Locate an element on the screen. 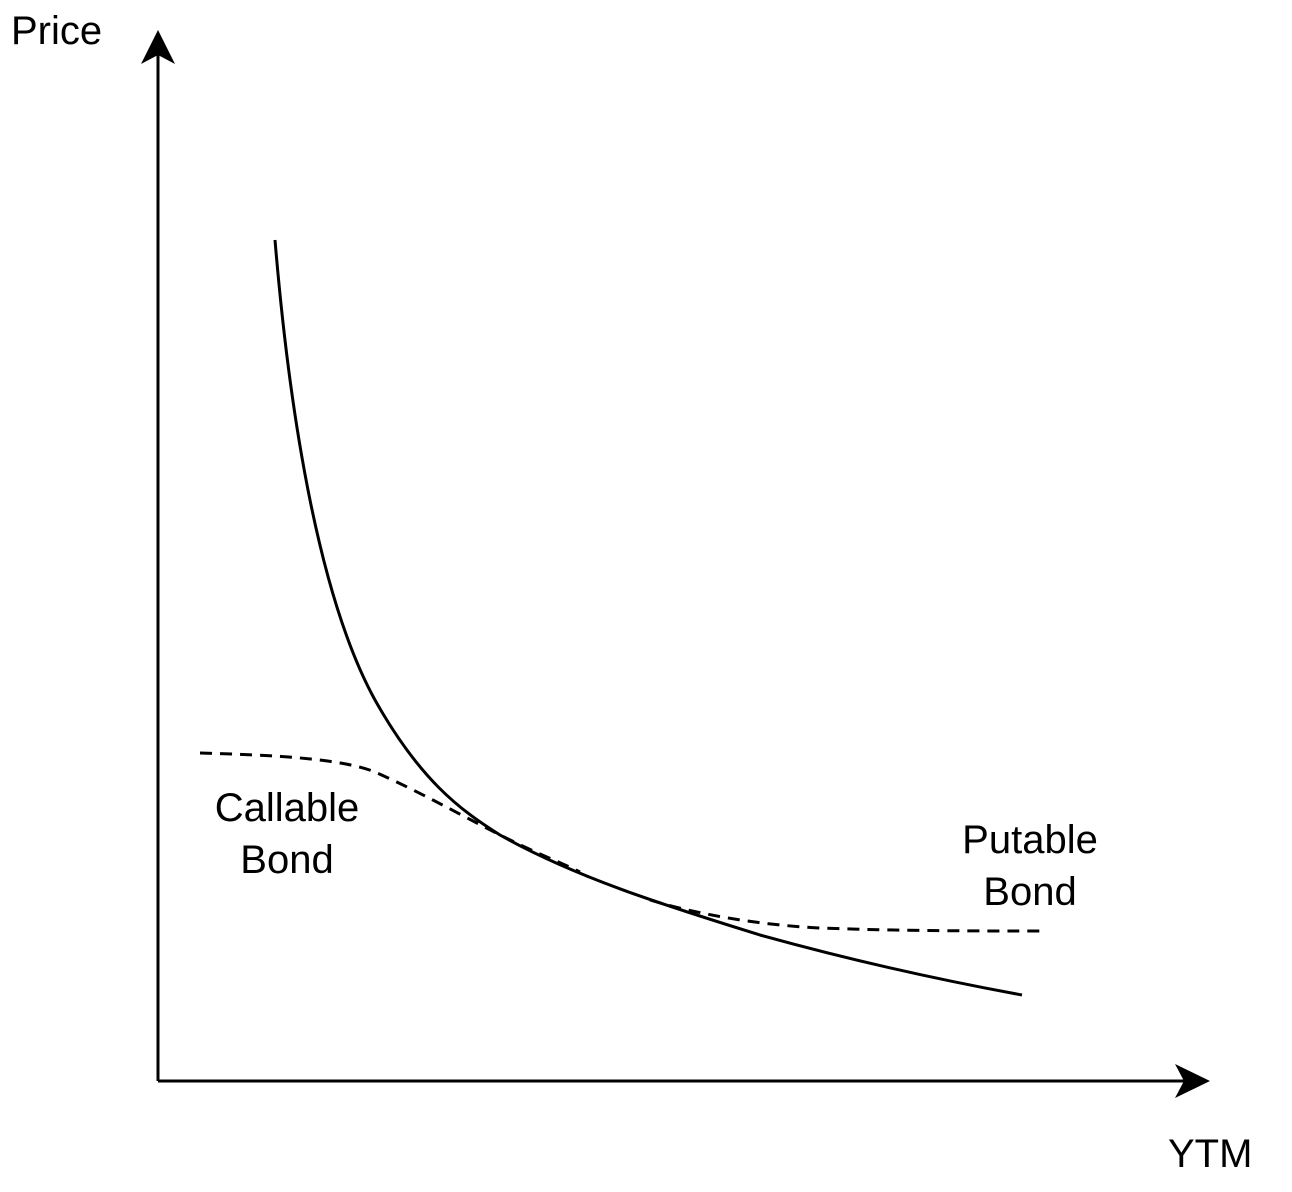 This screenshot has width=1292, height=1192. putable-bond-label: Putable Bond is located at coordinates (1030, 866).